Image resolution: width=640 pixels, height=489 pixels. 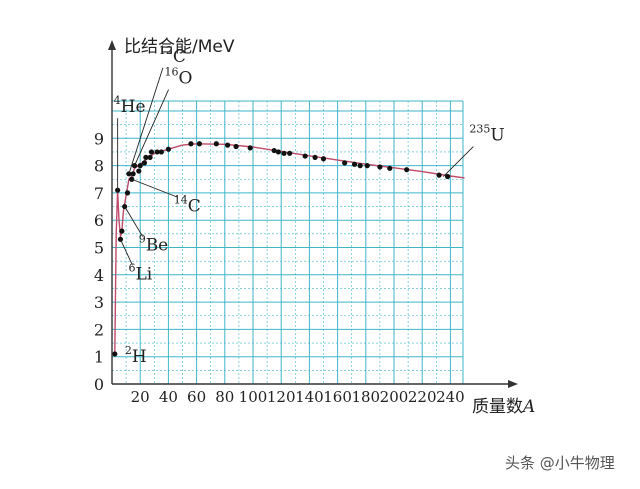 I want to click on element-symbol: Li, so click(x=143, y=274).